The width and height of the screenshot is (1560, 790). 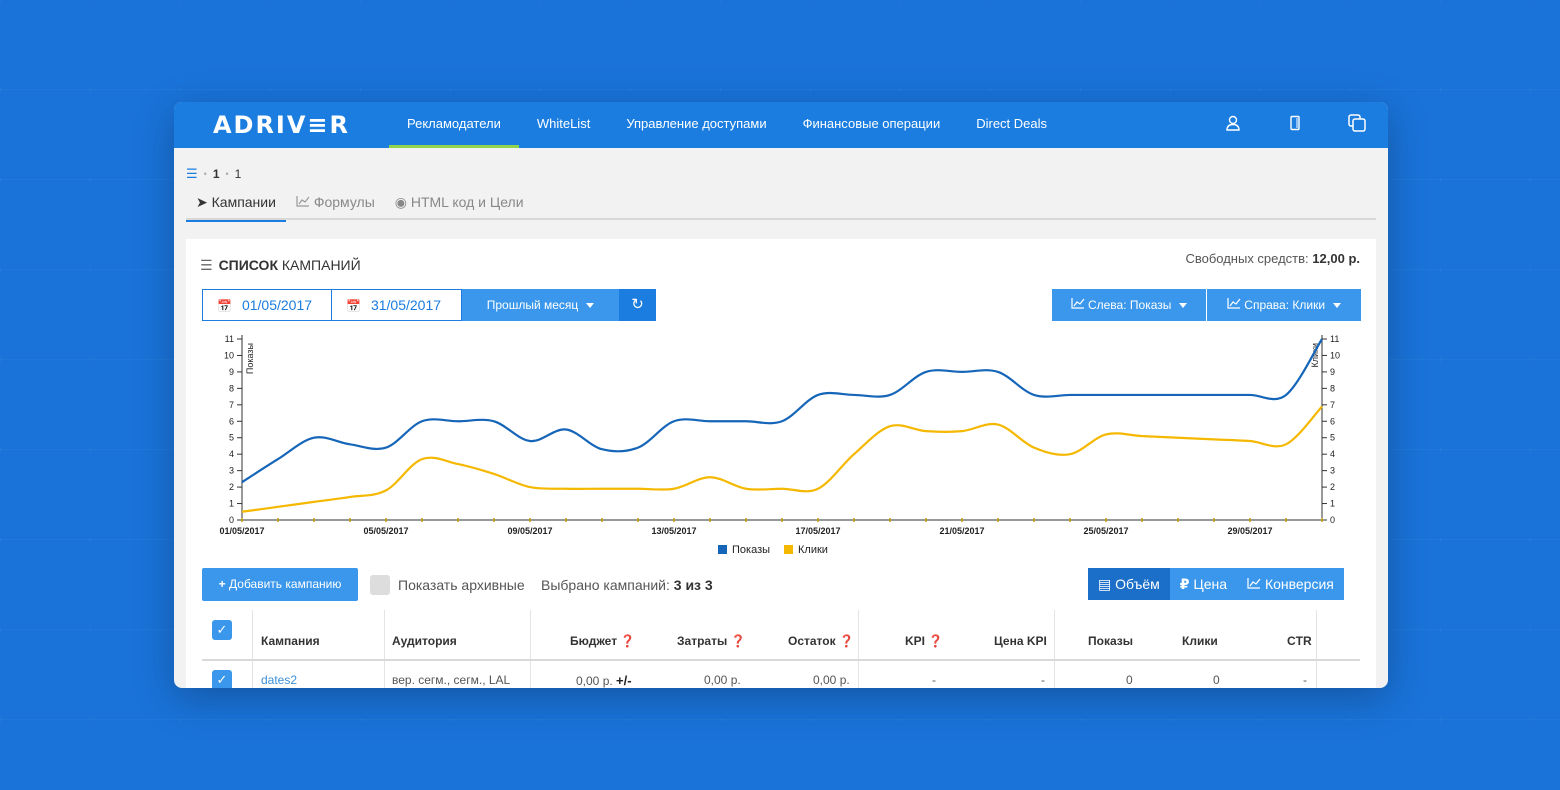 What do you see at coordinates (1129, 305) in the screenshot?
I see `left-axis-dropdown: Слева: Показы` at bounding box center [1129, 305].